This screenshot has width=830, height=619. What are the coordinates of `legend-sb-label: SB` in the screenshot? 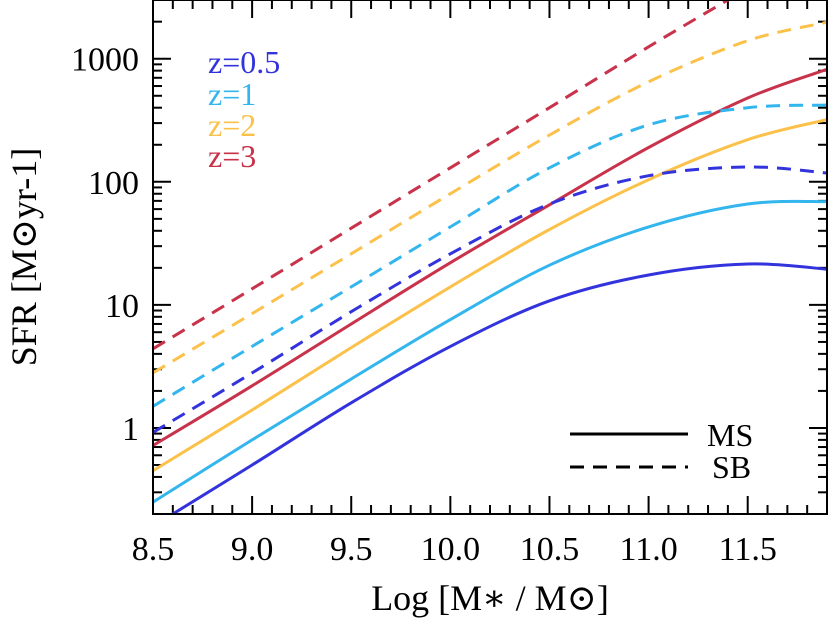 It's located at (731, 467).